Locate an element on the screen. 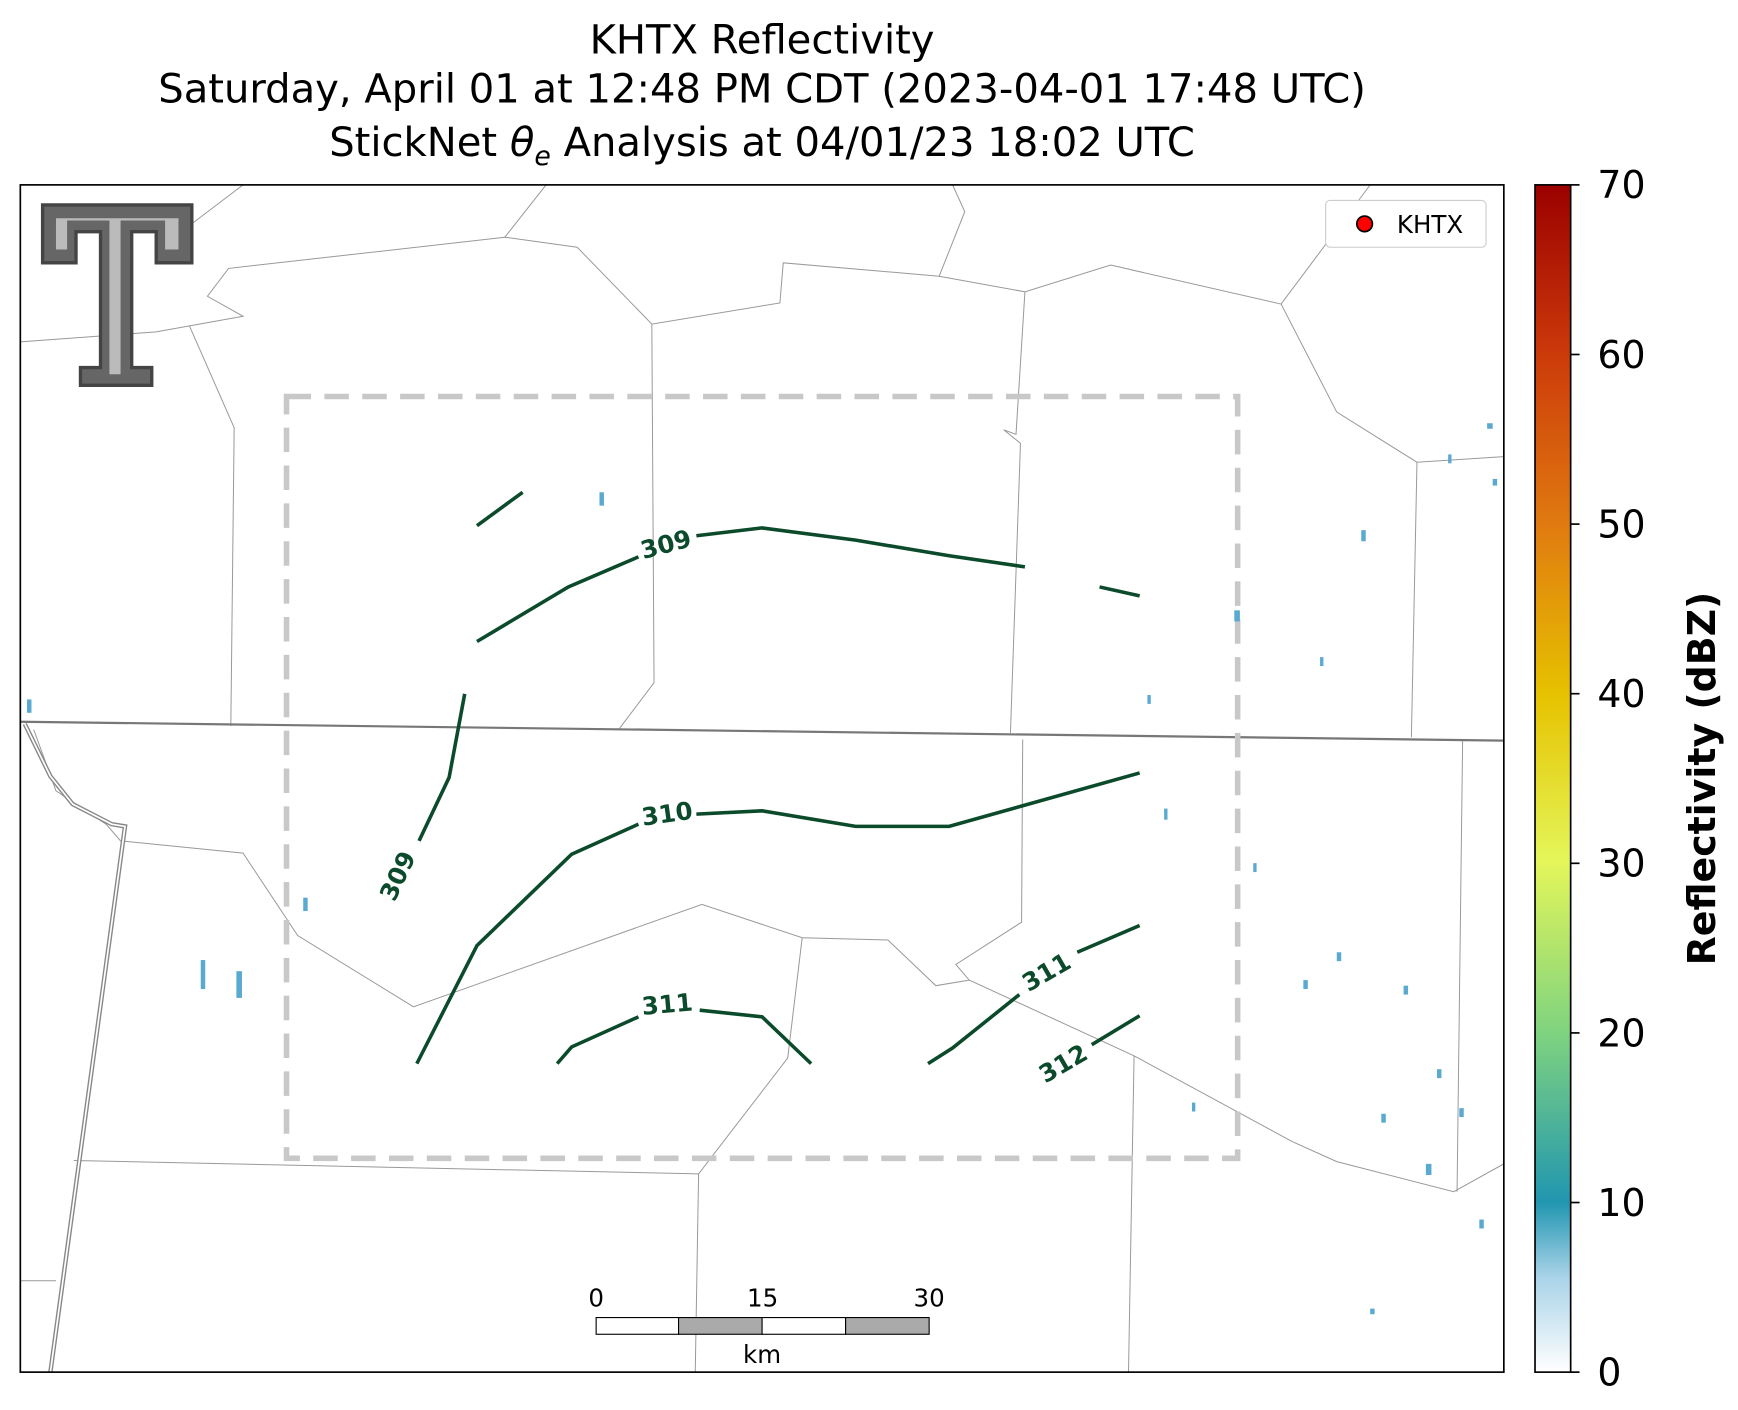  contour-label: 310 is located at coordinates (667, 814).